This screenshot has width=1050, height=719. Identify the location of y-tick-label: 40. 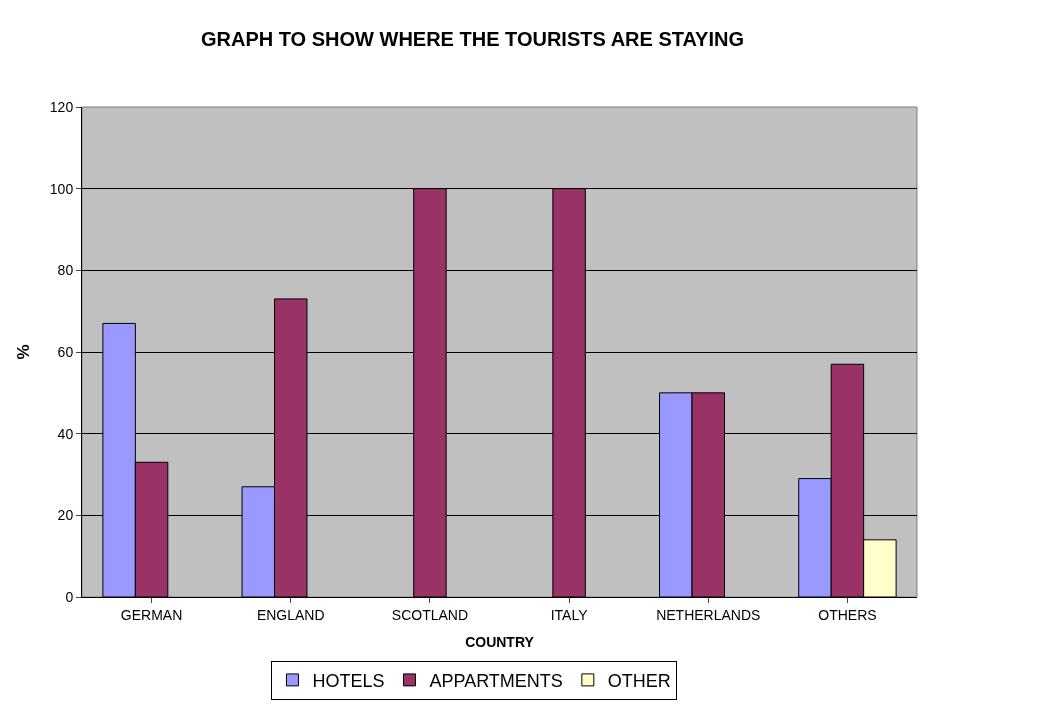
(65, 433).